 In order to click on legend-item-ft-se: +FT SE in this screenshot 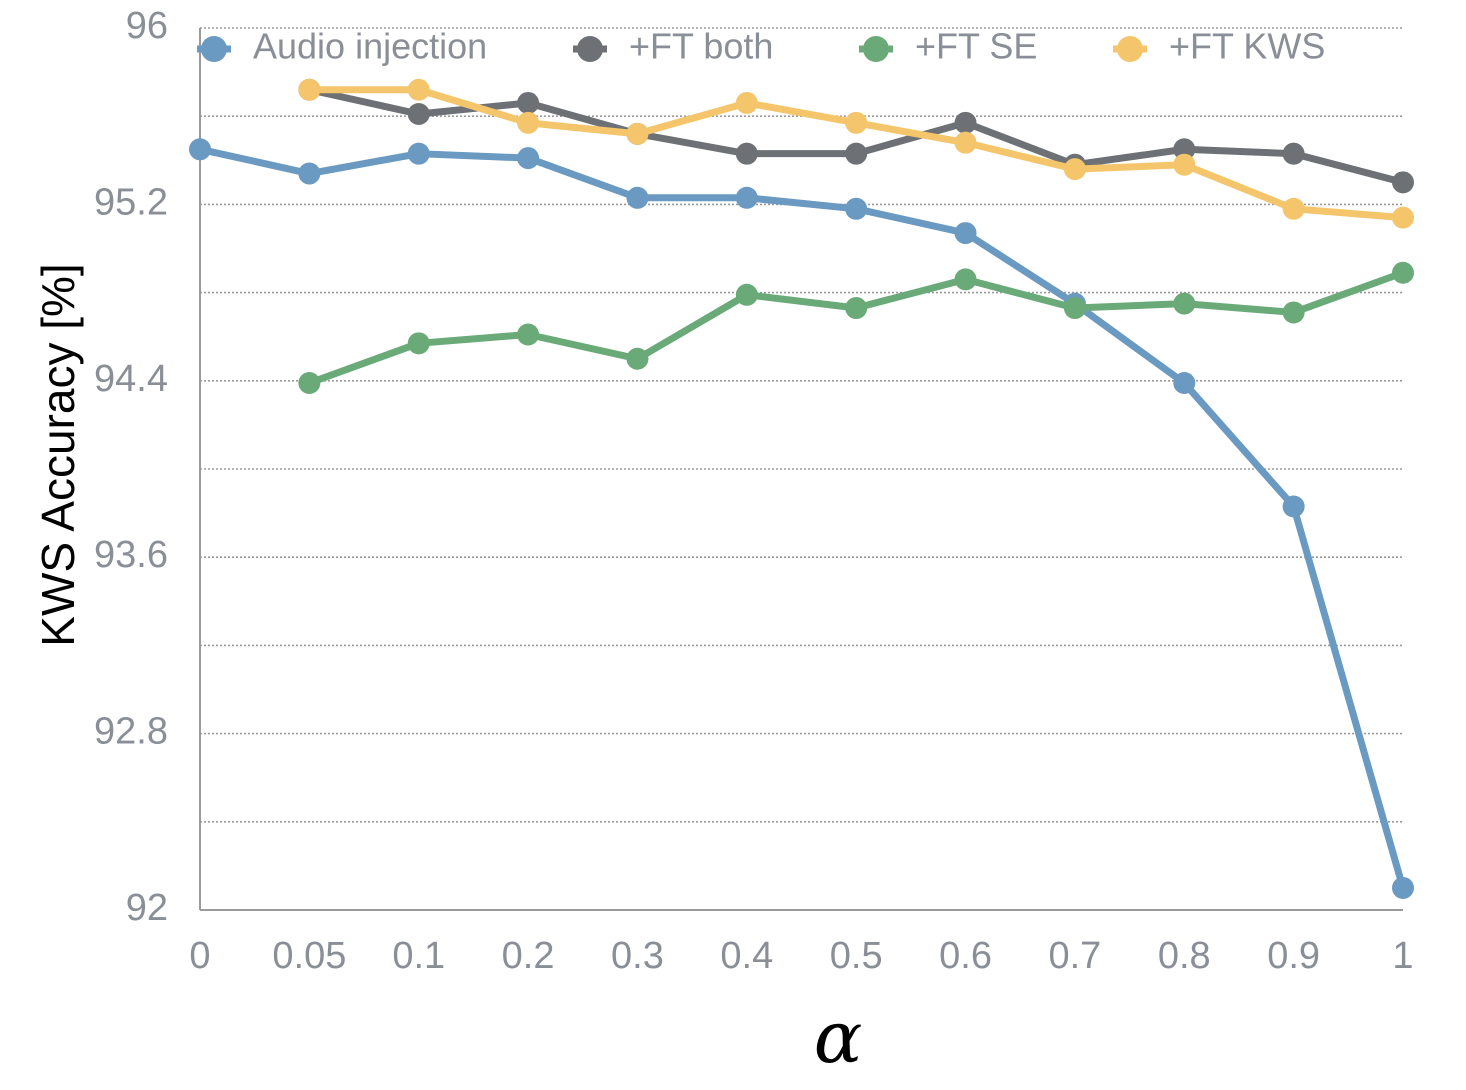, I will do `click(948, 46)`.